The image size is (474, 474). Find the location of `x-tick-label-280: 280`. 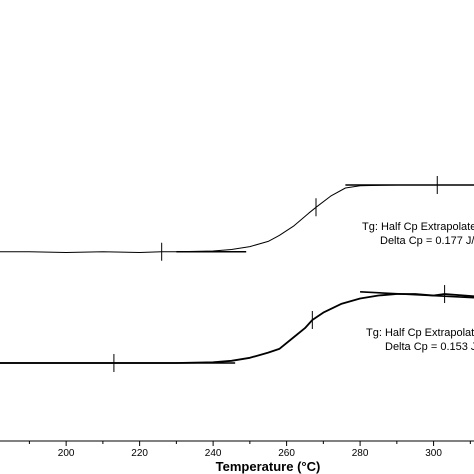

x-tick-label-280: 280 is located at coordinates (360, 453).